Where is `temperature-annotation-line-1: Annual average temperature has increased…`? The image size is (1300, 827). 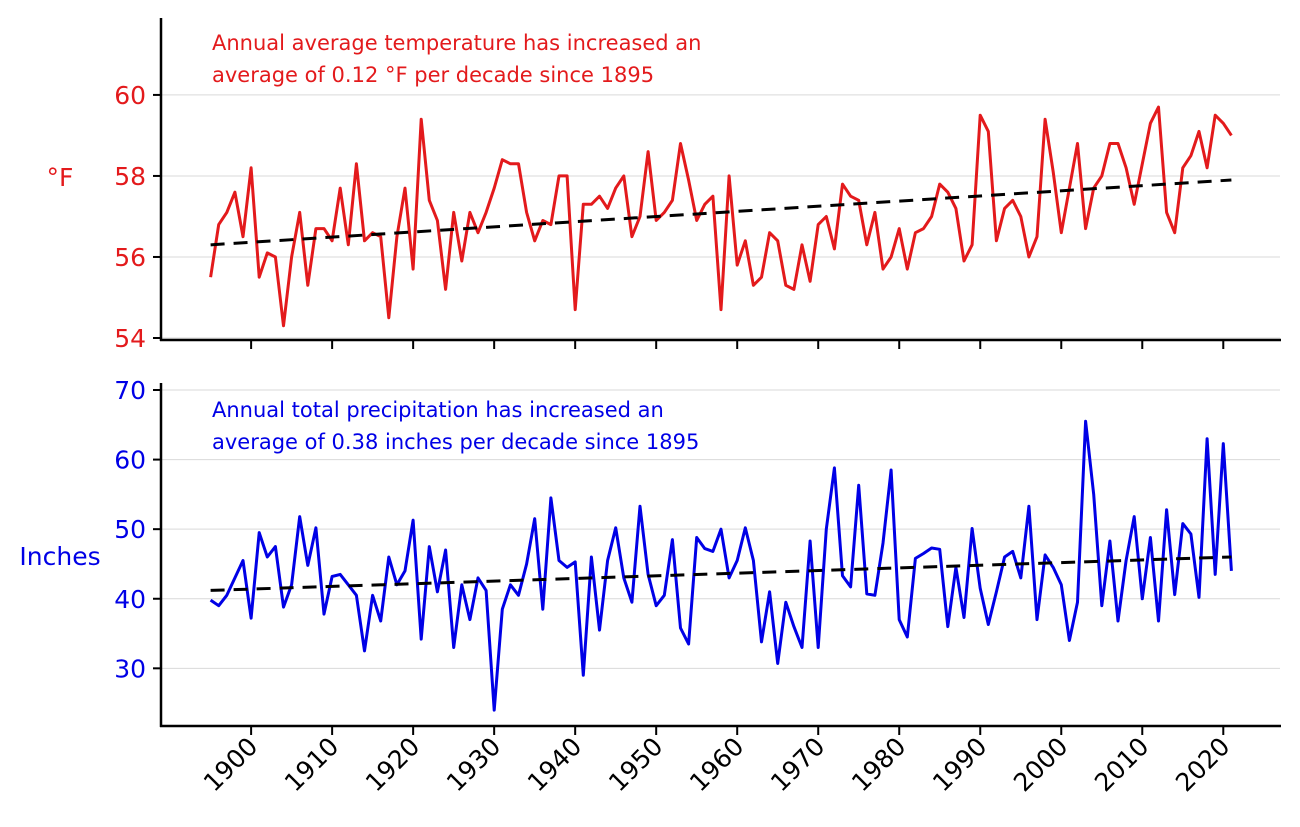
temperature-annotation-line-1: Annual average temperature has increased… is located at coordinates (456, 43).